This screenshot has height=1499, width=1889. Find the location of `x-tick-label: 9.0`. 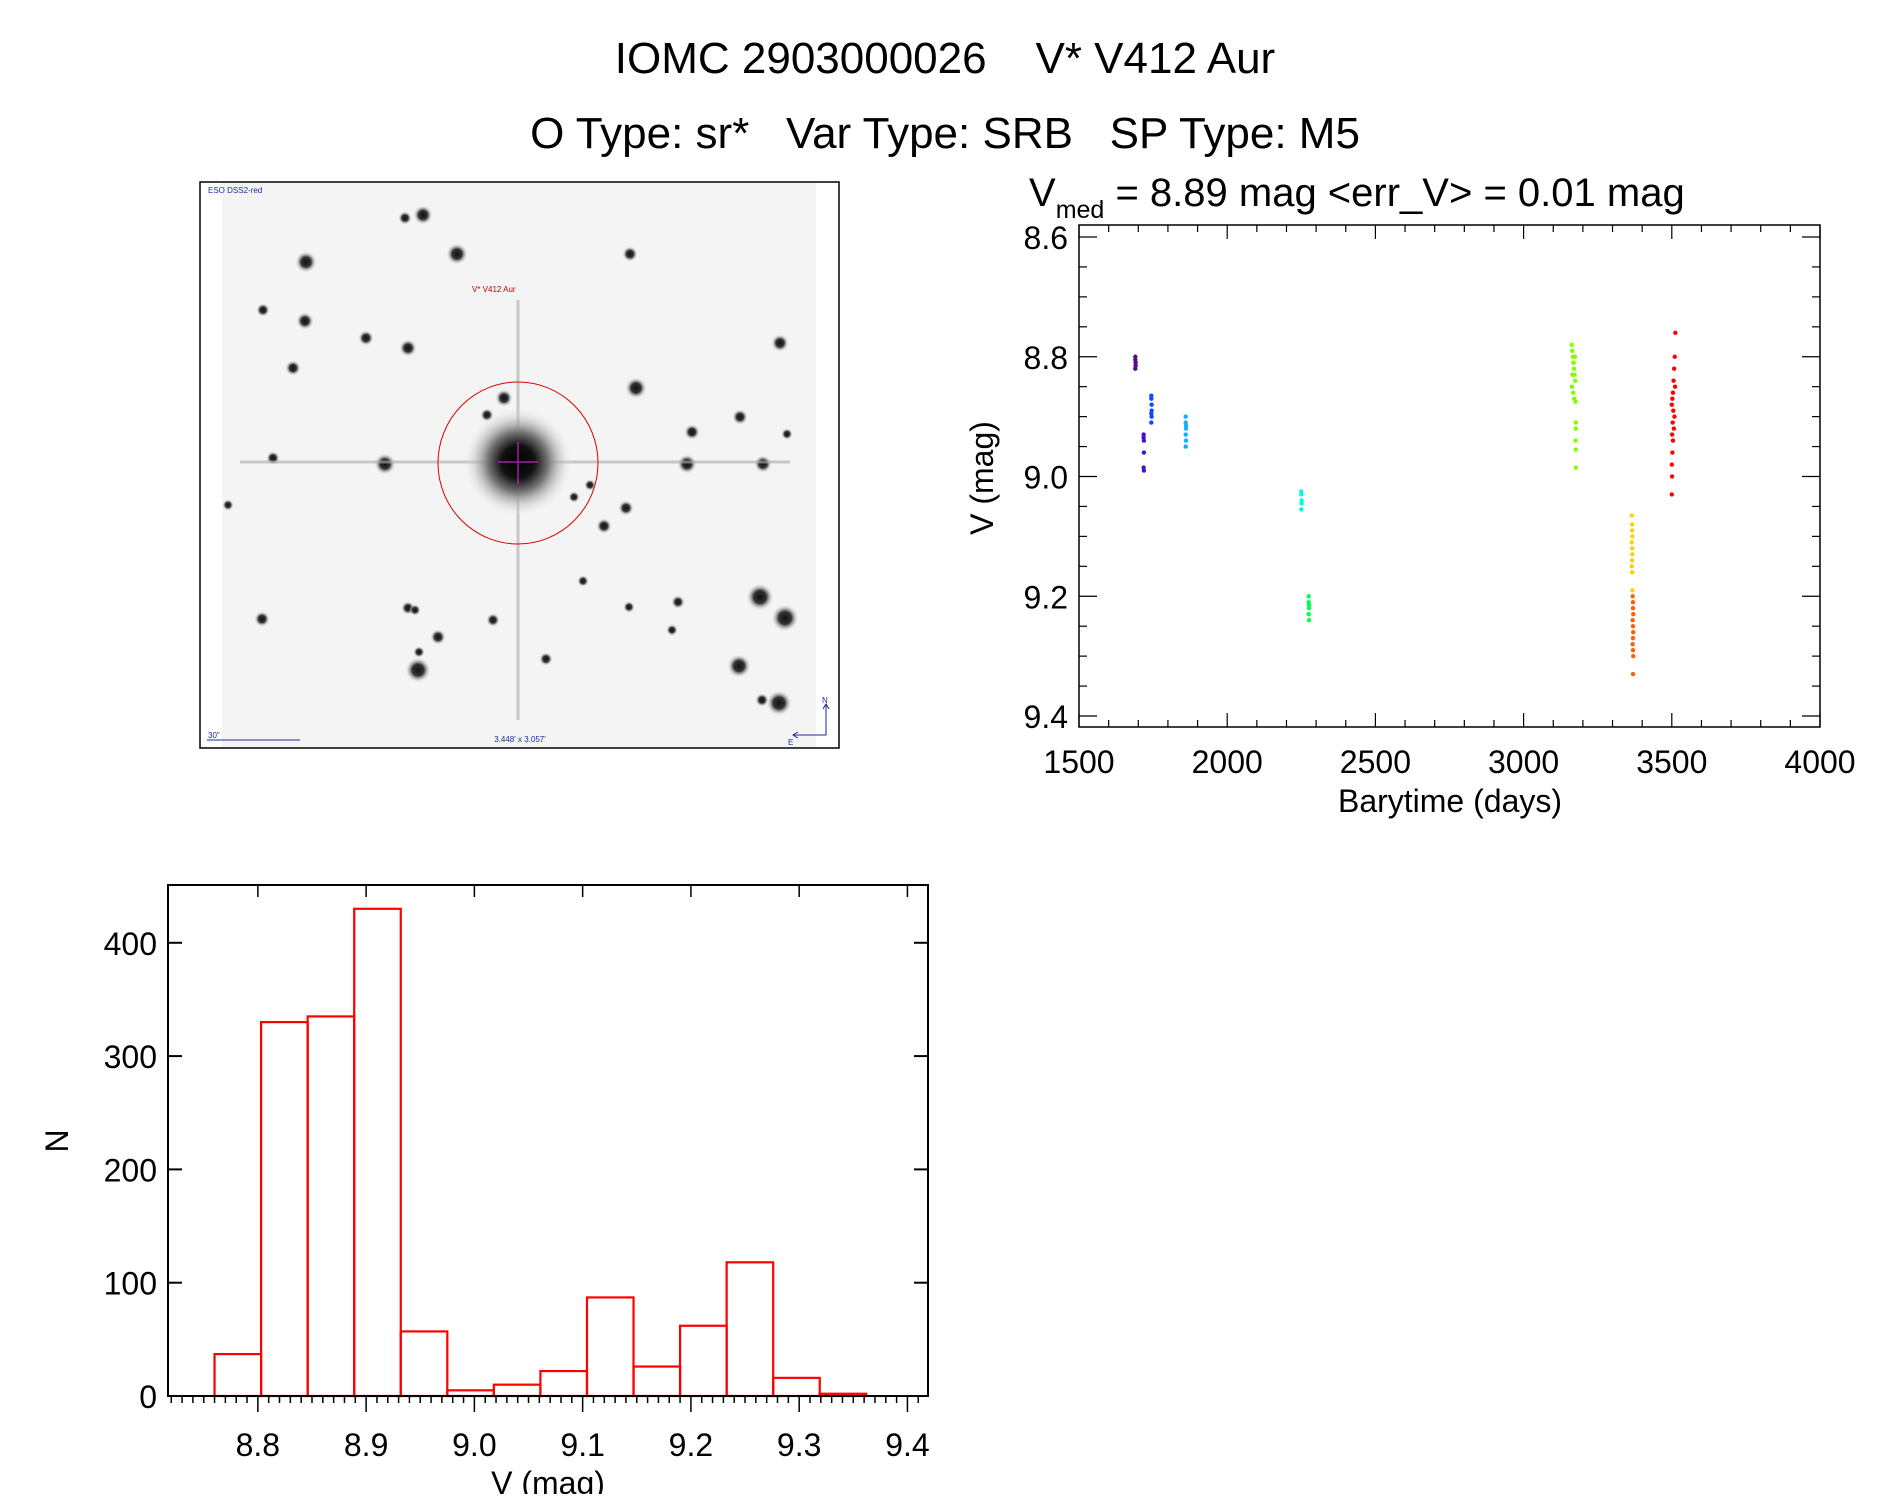

x-tick-label: 9.0 is located at coordinates (474, 1445).